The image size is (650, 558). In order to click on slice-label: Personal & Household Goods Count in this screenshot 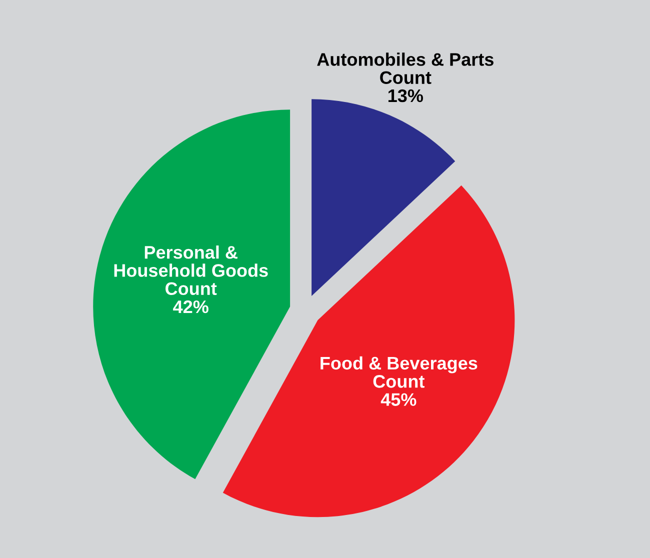, I will do `click(191, 271)`.